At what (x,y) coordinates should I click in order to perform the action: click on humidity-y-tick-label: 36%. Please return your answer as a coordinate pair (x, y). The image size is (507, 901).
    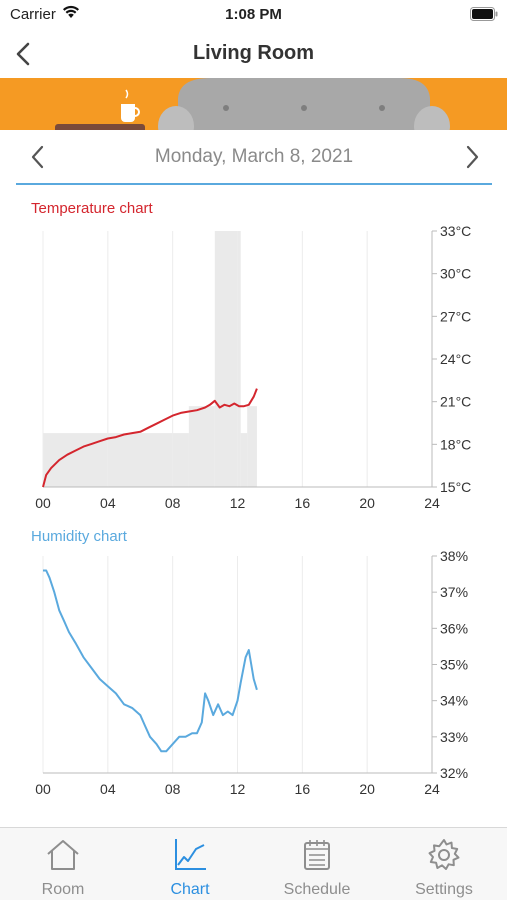
    Looking at the image, I should click on (454, 628).